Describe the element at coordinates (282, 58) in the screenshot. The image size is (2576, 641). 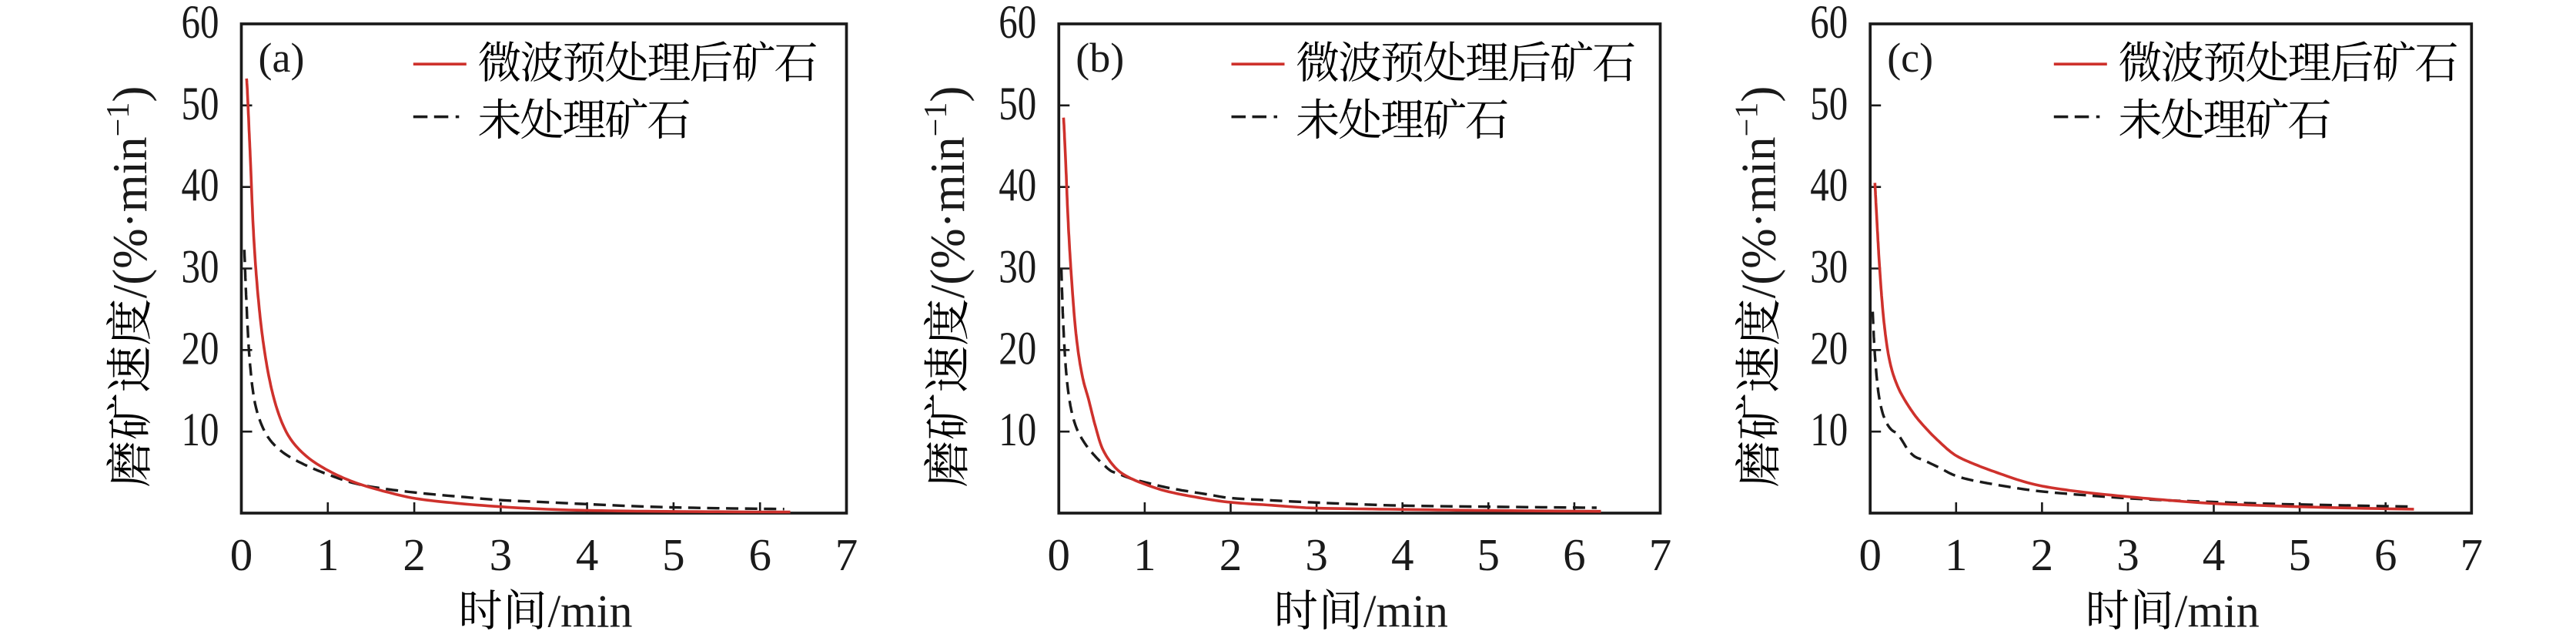
I see `svg-text: (a)` at that location.